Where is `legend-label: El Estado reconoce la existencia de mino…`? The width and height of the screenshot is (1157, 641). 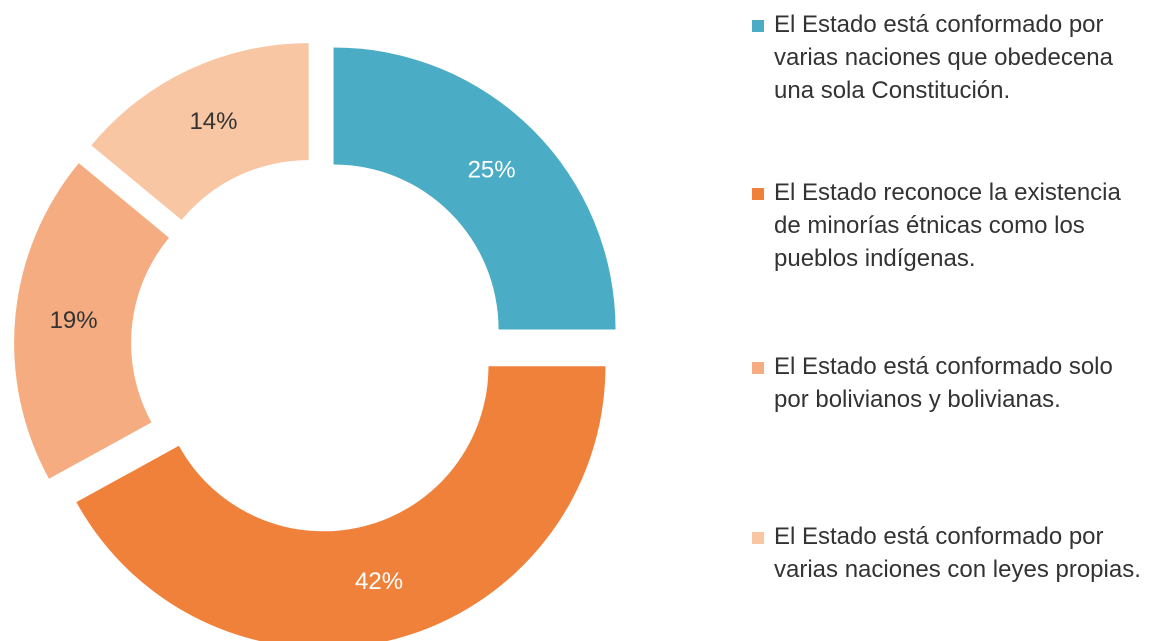 legend-label: El Estado reconoce la existencia de mino… is located at coordinates (947, 225).